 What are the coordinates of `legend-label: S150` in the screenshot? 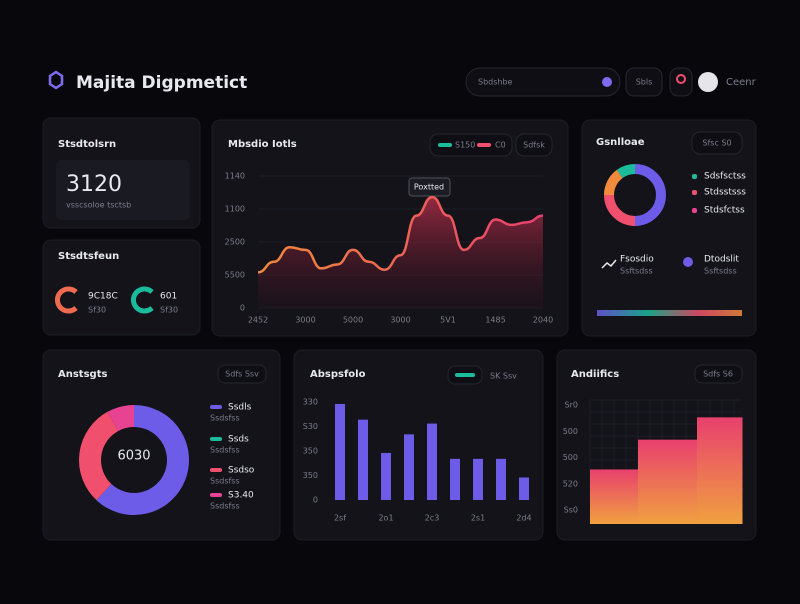 It's located at (465, 145).